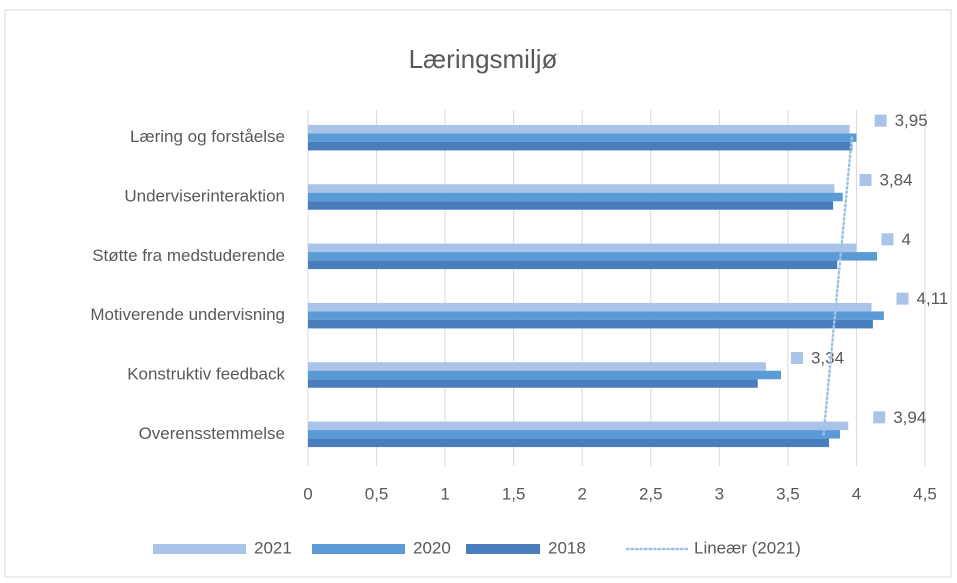 Image resolution: width=957 pixels, height=583 pixels. I want to click on data-label: 4, so click(905, 239).